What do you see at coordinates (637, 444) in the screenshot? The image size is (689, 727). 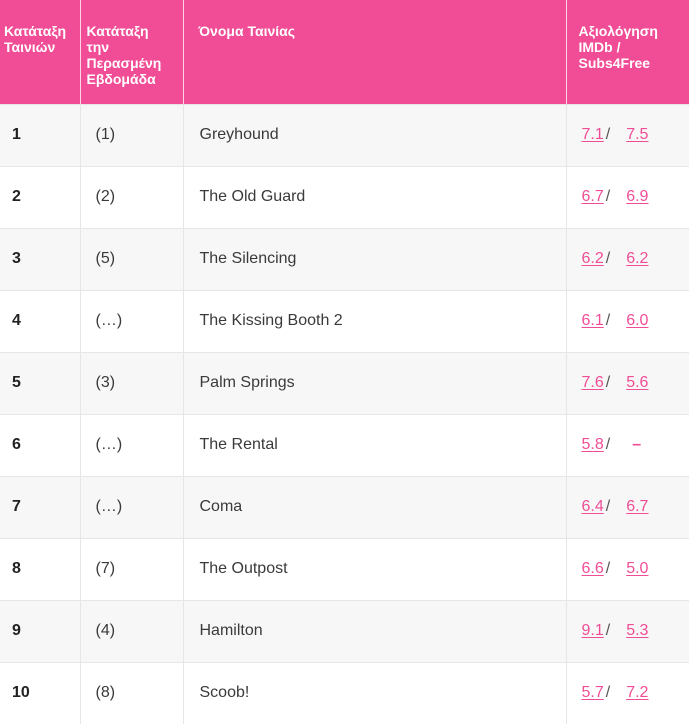 I see `subs4free-rating-link: –` at bounding box center [637, 444].